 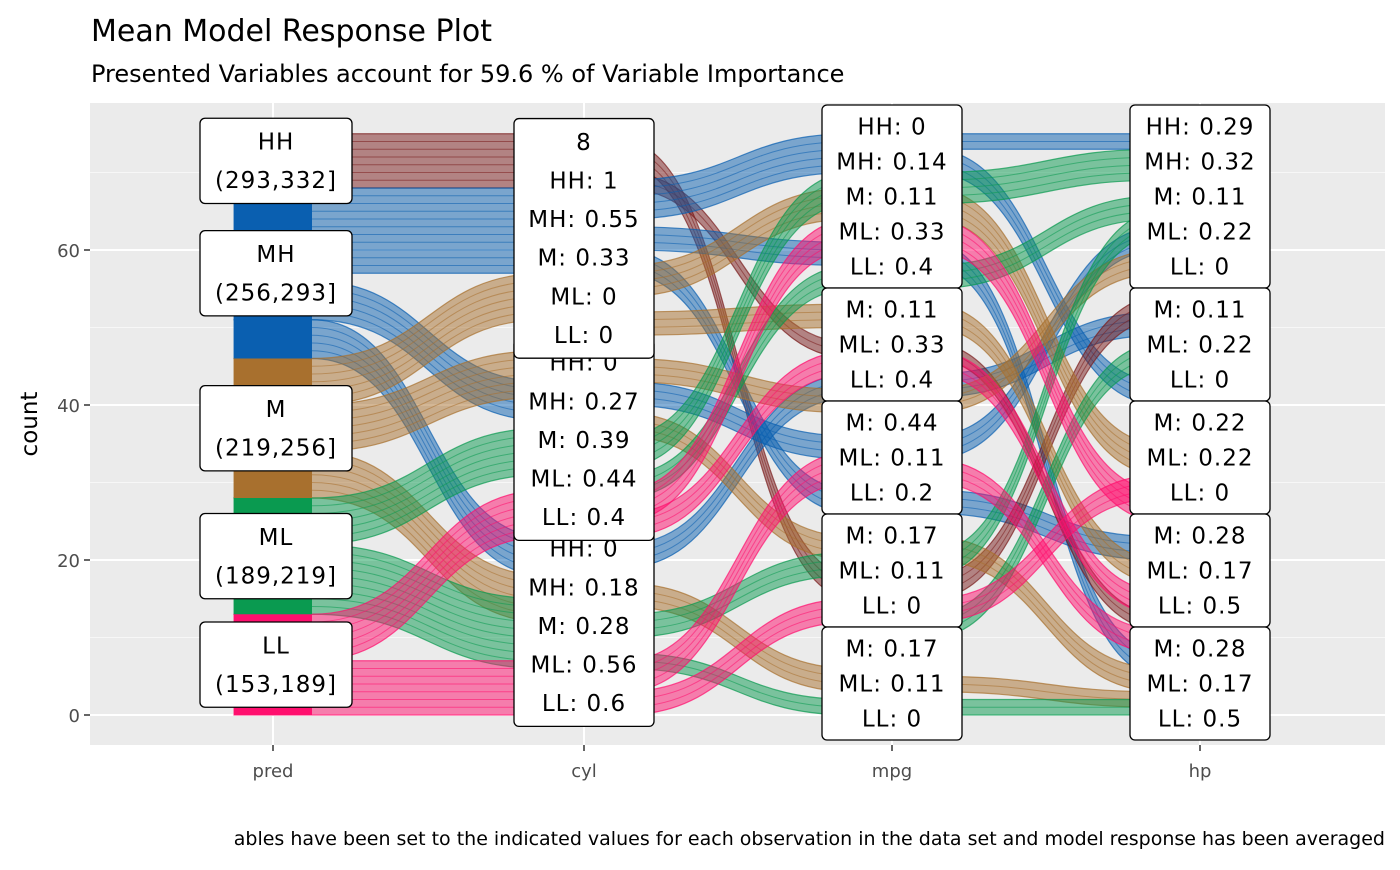 What do you see at coordinates (584, 665) in the screenshot?
I see `label-line: ML: 0.56` at bounding box center [584, 665].